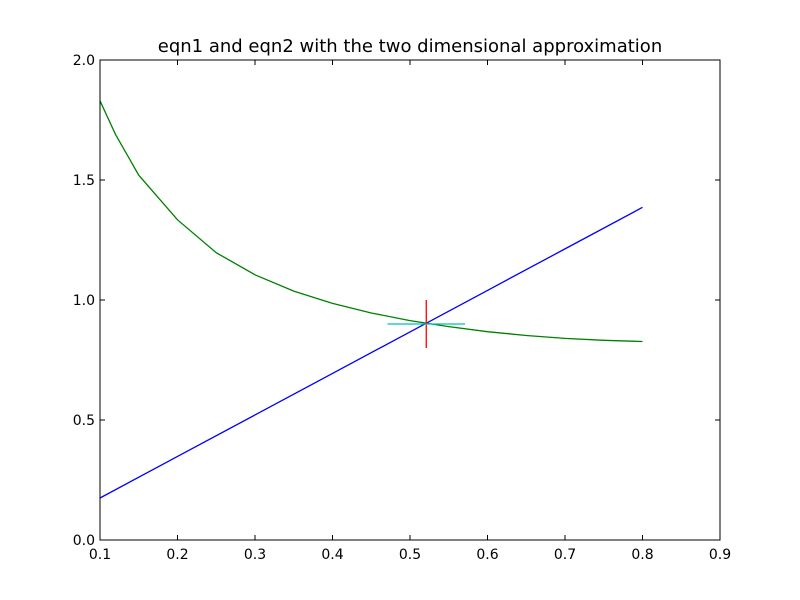 This screenshot has height=600, width=800. What do you see at coordinates (410, 555) in the screenshot?
I see `x-tick-label: 0.5` at bounding box center [410, 555].